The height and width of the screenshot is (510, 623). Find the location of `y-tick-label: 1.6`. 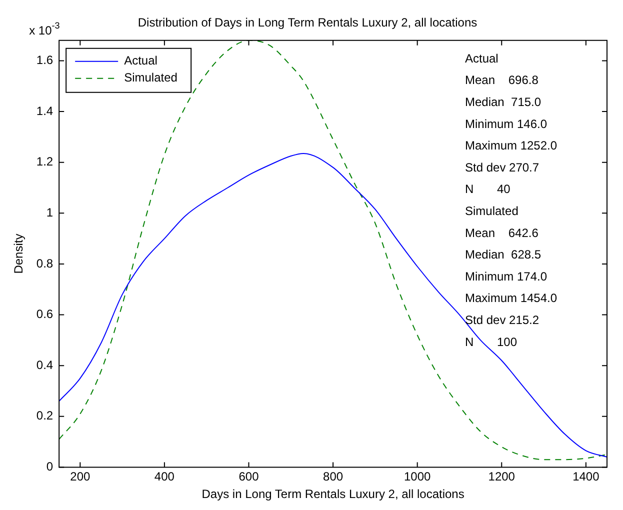

y-tick-label: 1.6 is located at coordinates (45, 60).